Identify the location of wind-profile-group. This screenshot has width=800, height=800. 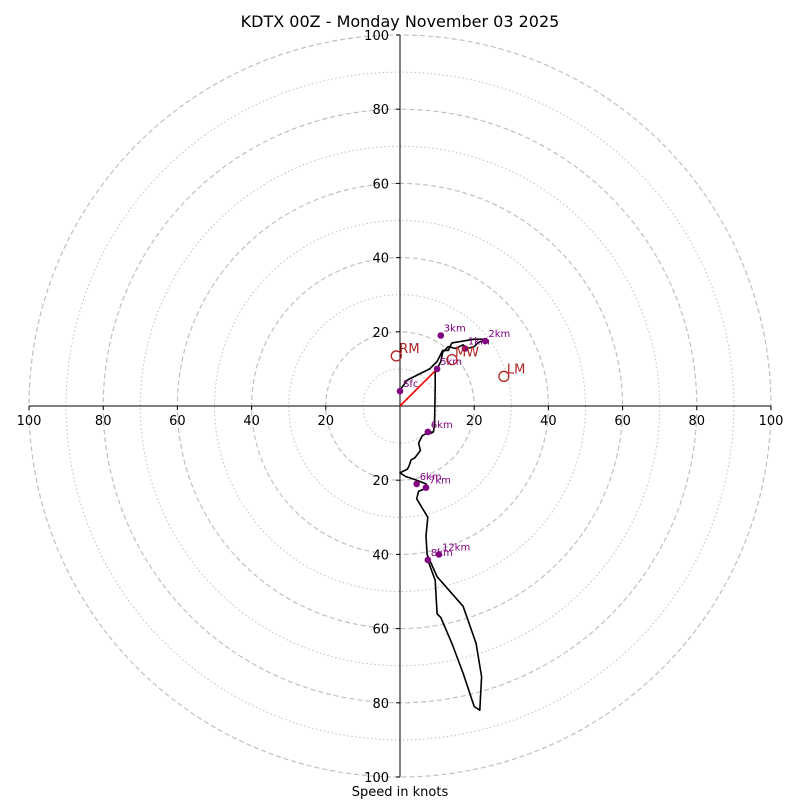
(443, 525).